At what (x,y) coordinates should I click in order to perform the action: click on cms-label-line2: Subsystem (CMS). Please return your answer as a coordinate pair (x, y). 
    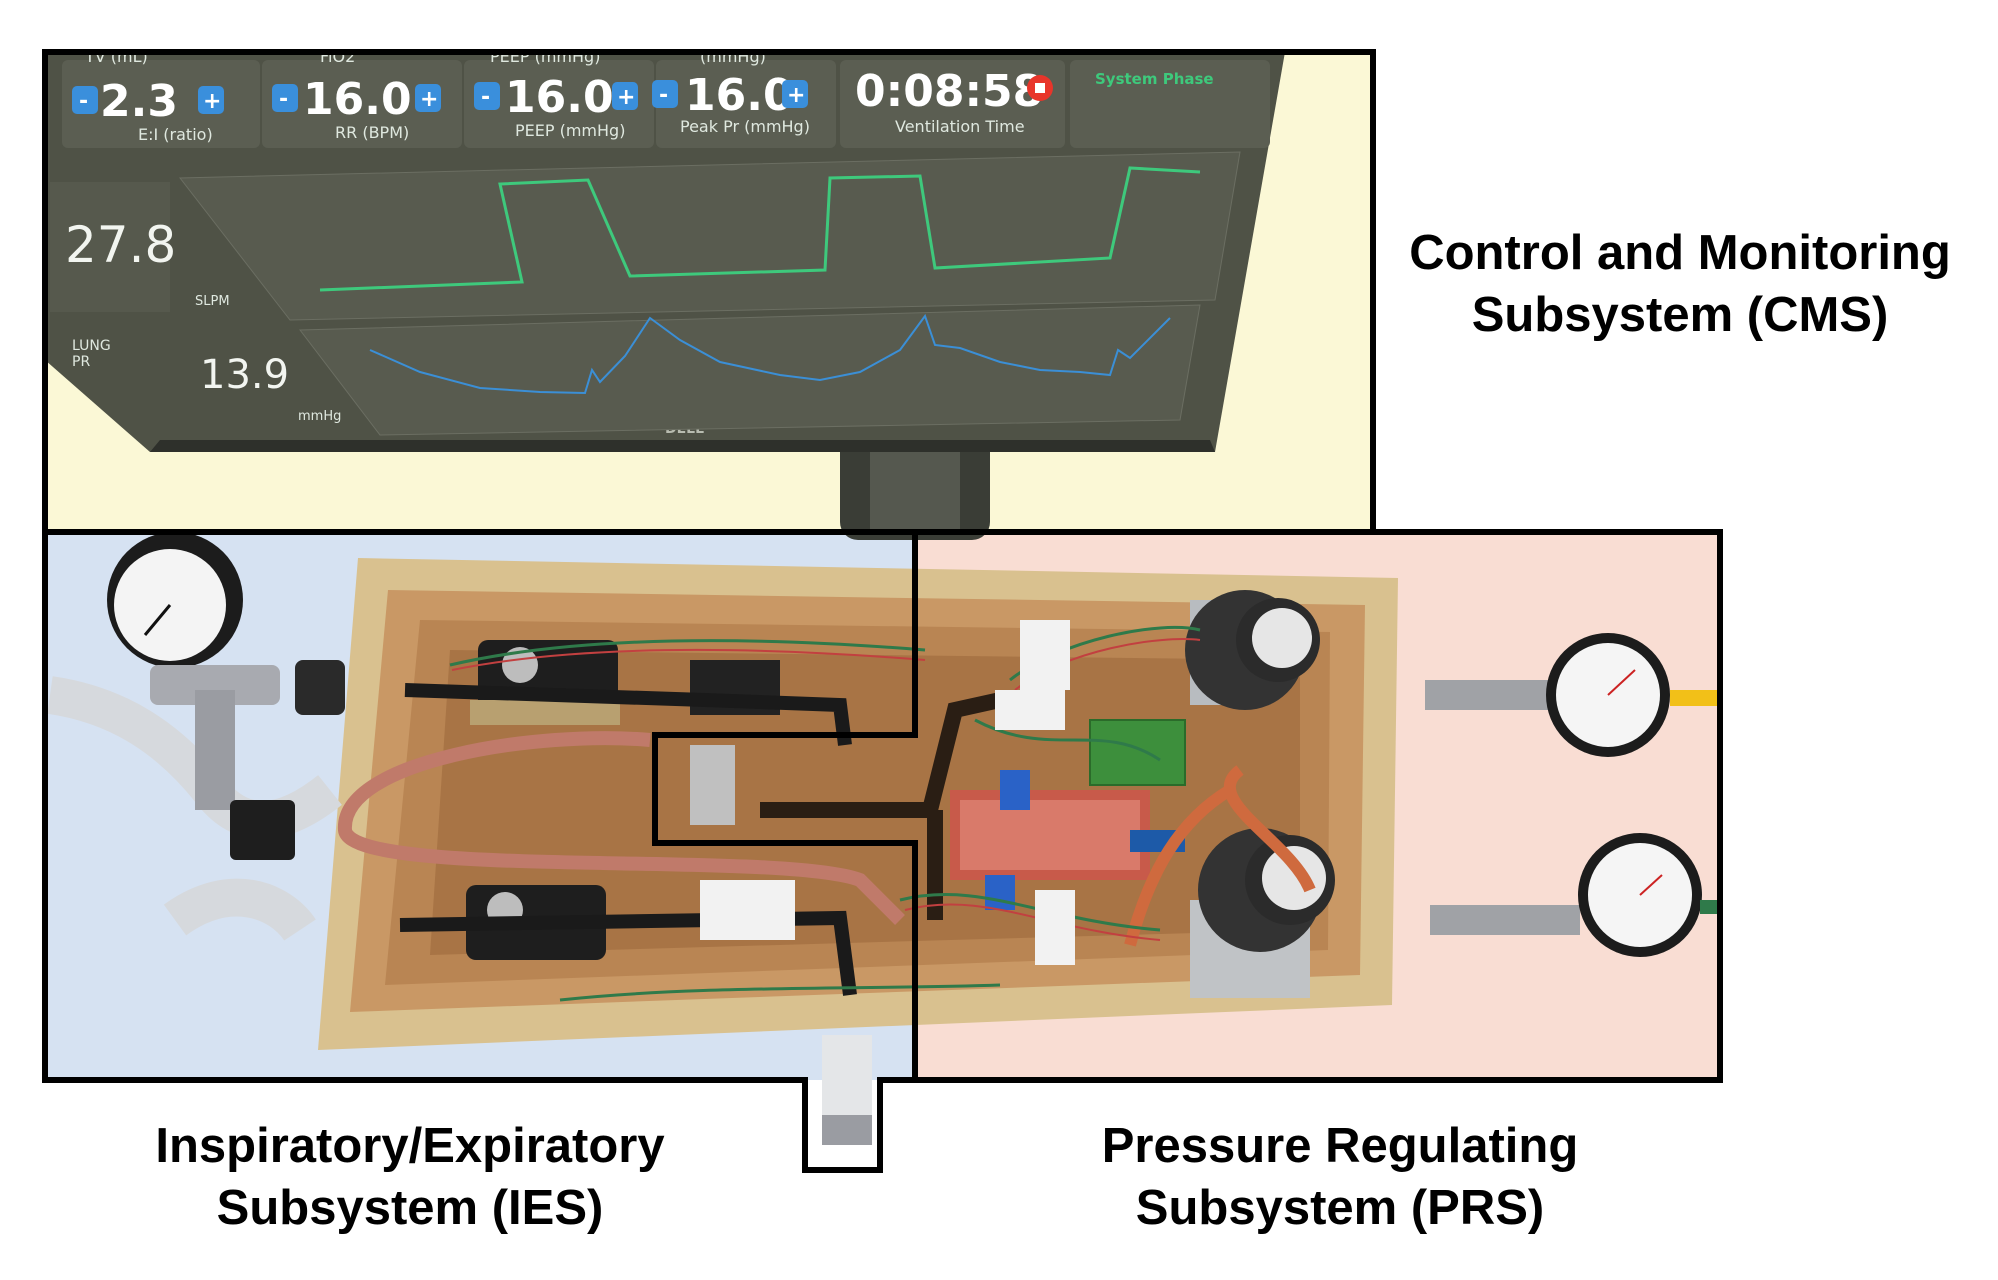
    Looking at the image, I should click on (1680, 315).